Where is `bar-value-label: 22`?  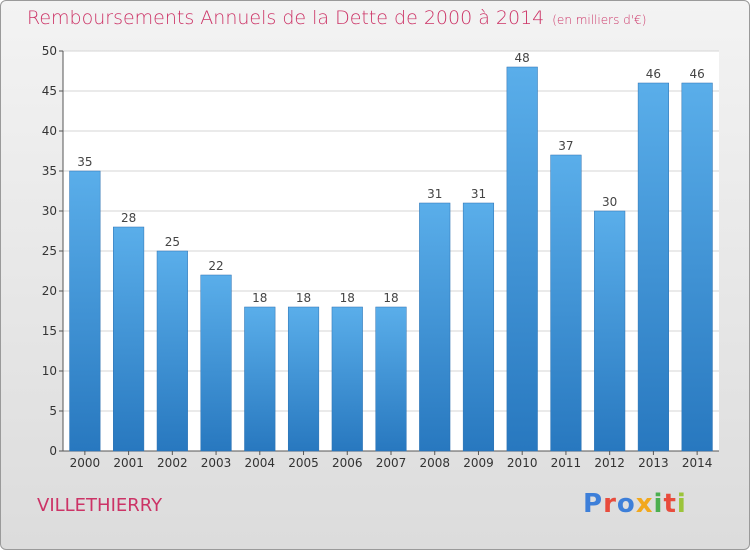
bar-value-label: 22 is located at coordinates (215, 266).